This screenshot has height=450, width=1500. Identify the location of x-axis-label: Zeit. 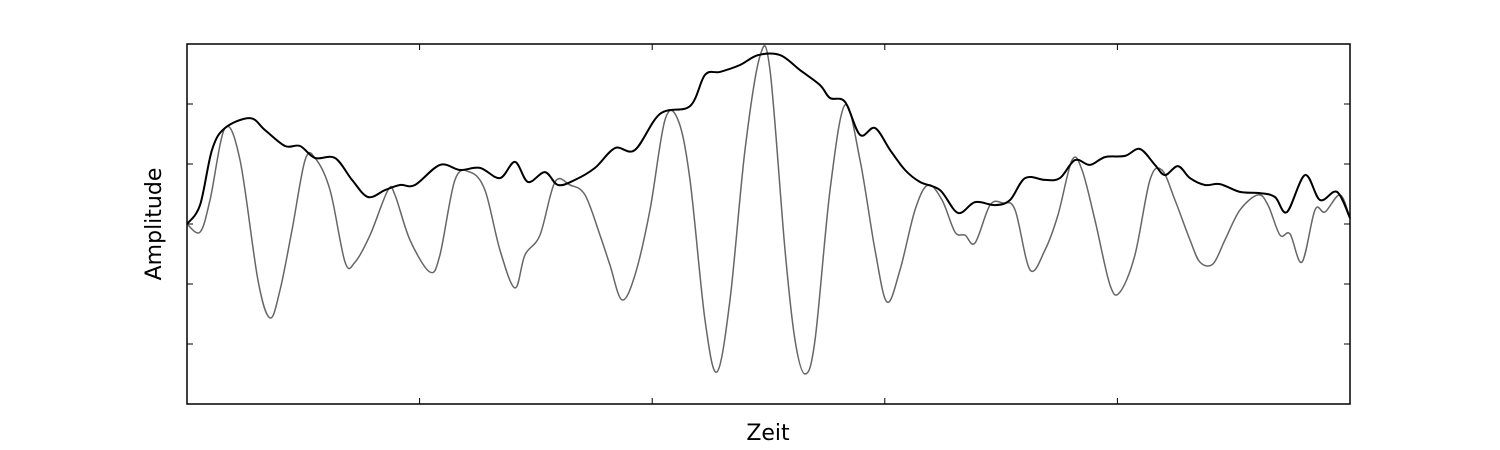
(768, 433).